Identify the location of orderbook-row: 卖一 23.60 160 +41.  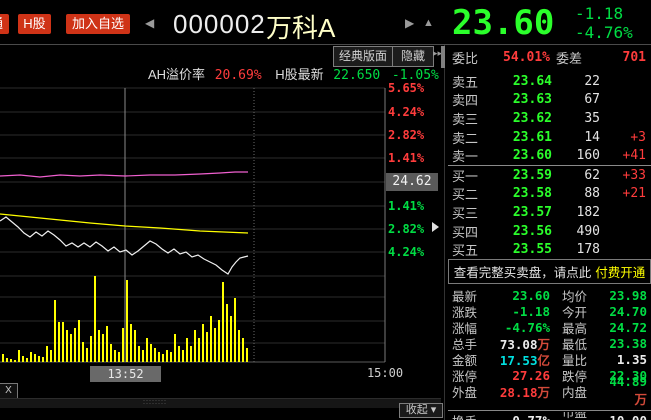
(549, 155).